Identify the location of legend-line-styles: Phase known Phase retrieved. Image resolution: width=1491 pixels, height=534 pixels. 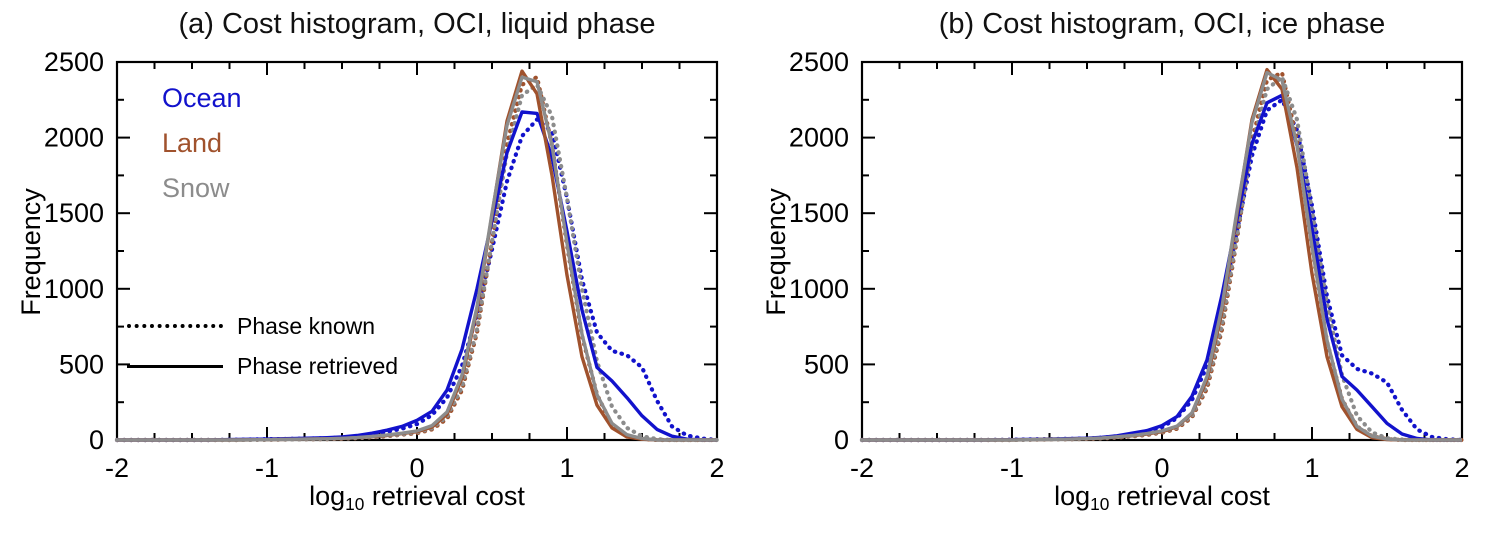
(262, 346).